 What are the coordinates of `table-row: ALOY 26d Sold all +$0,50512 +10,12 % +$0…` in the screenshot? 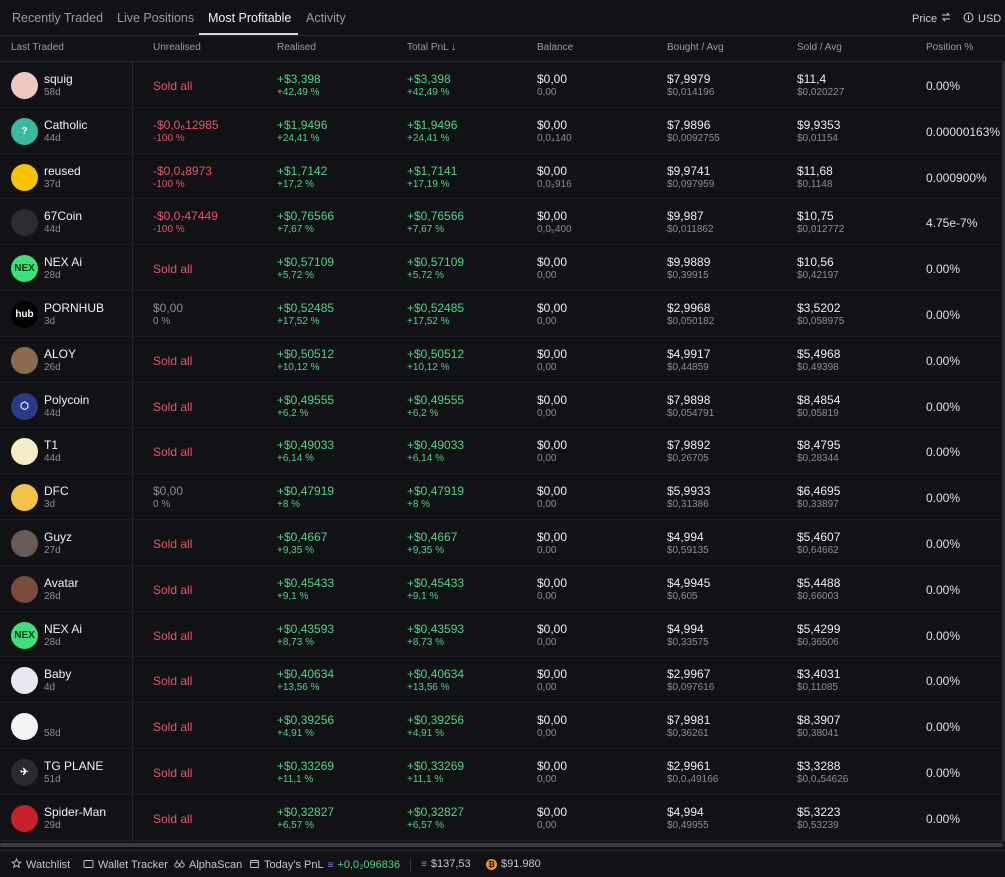 It's located at (502, 360).